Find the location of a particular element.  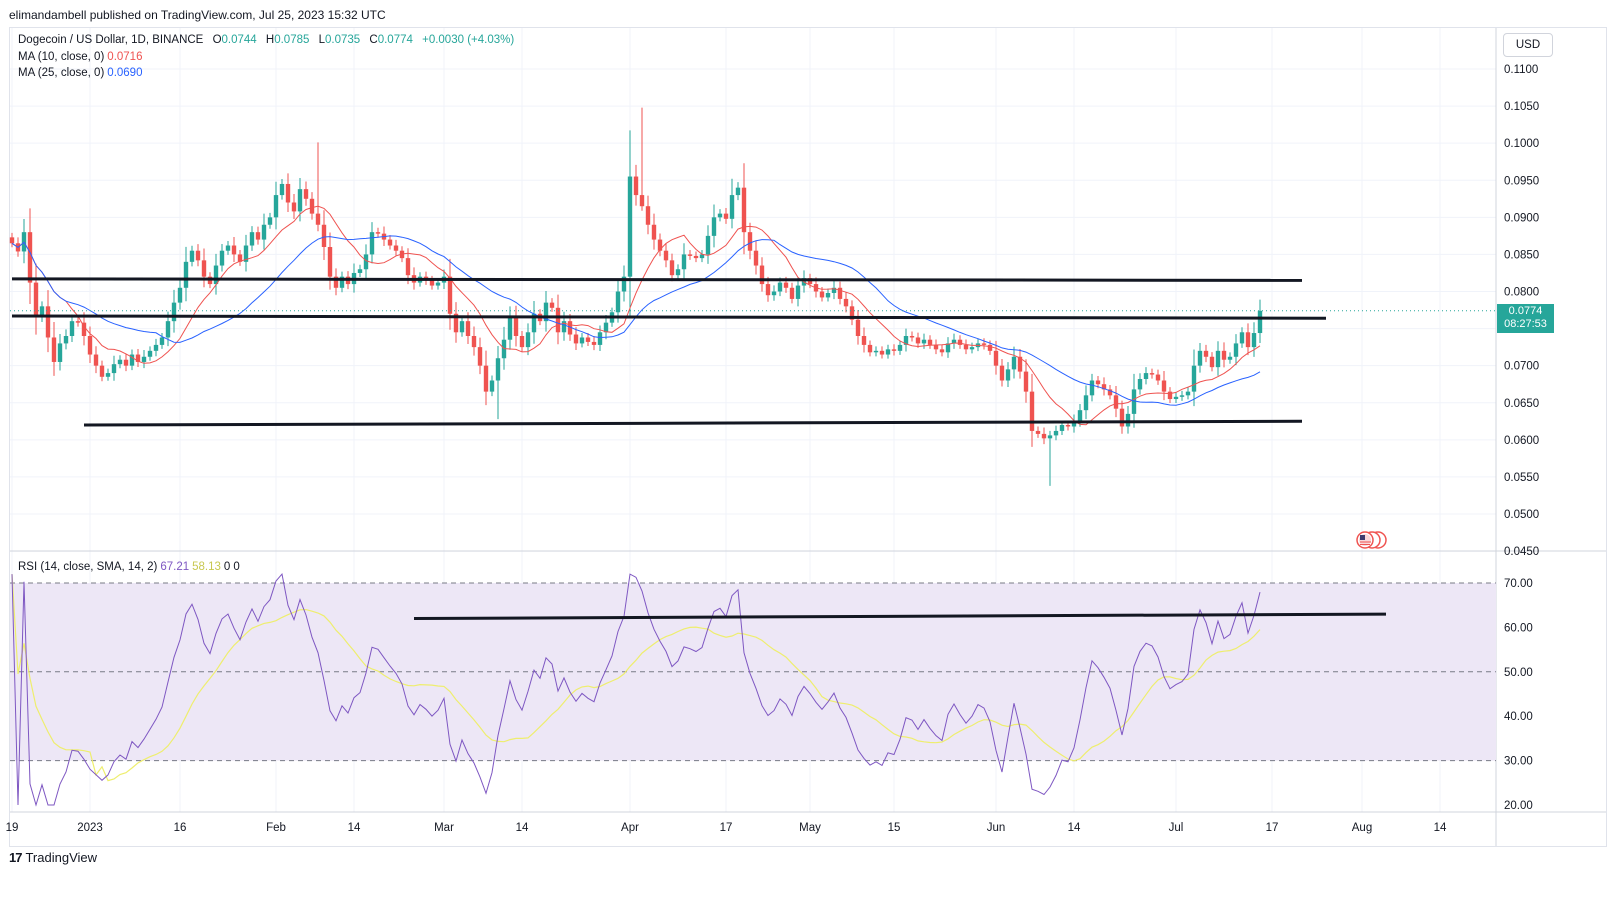

ma10-value: 0.0716 is located at coordinates (125, 57).